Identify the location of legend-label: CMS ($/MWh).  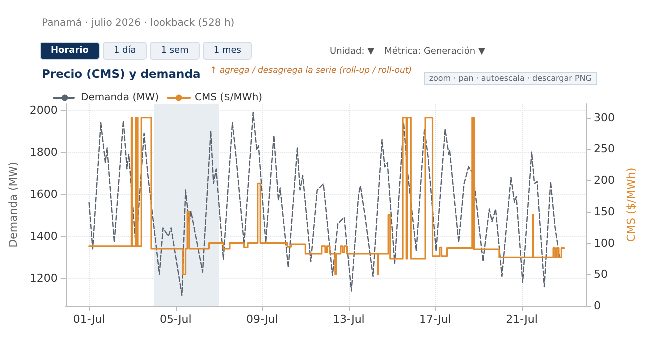
(229, 98).